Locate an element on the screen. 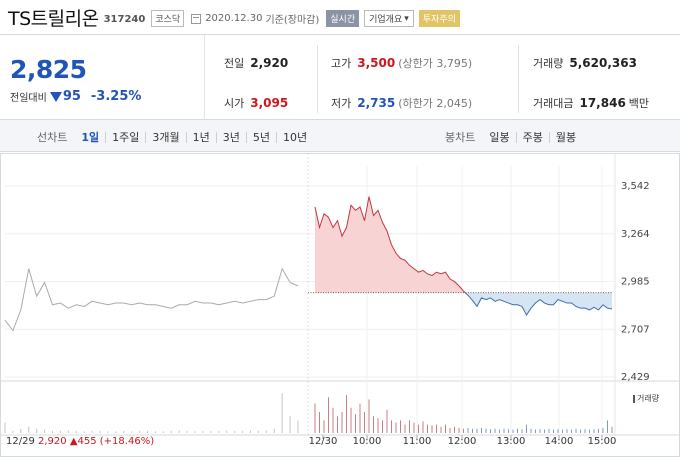  prev-day-rate: (+18.46%) is located at coordinates (127, 441).